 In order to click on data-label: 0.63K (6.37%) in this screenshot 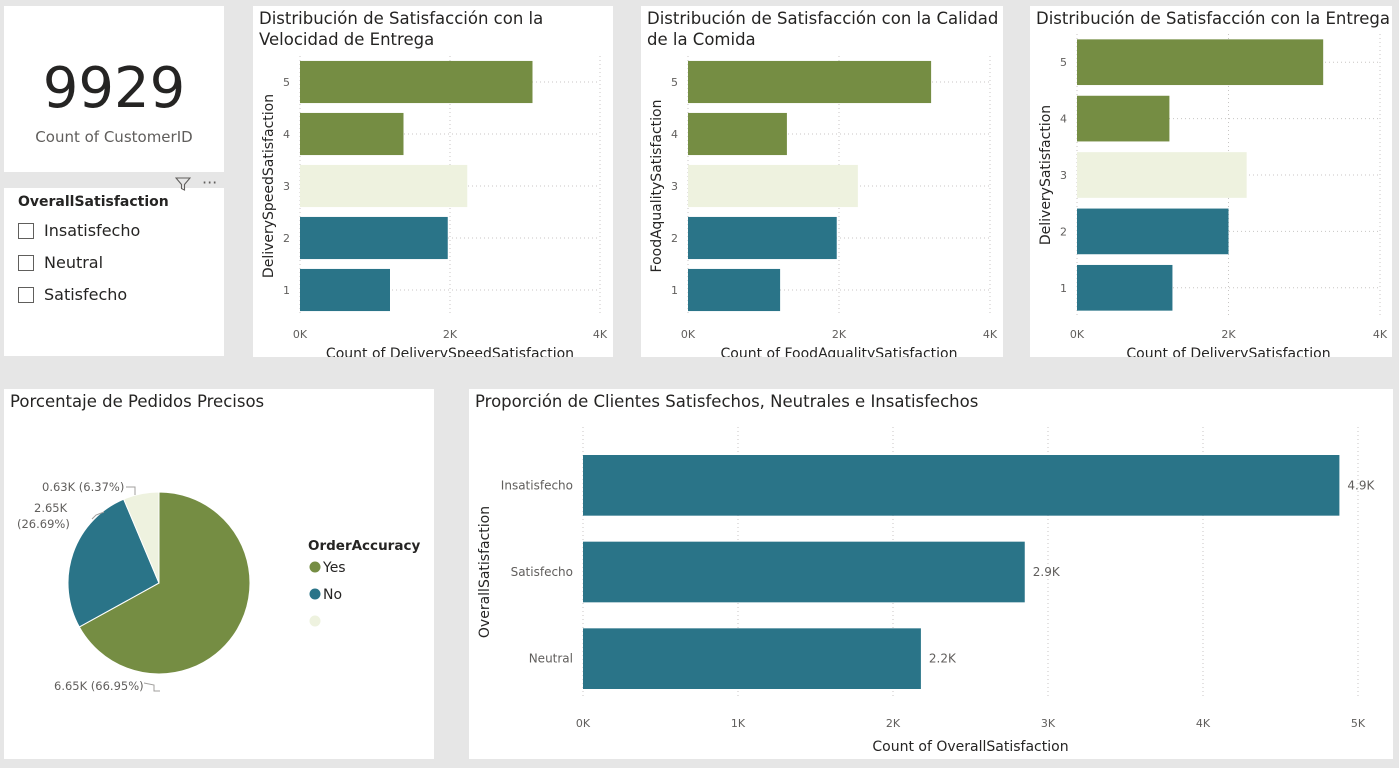, I will do `click(83, 487)`.